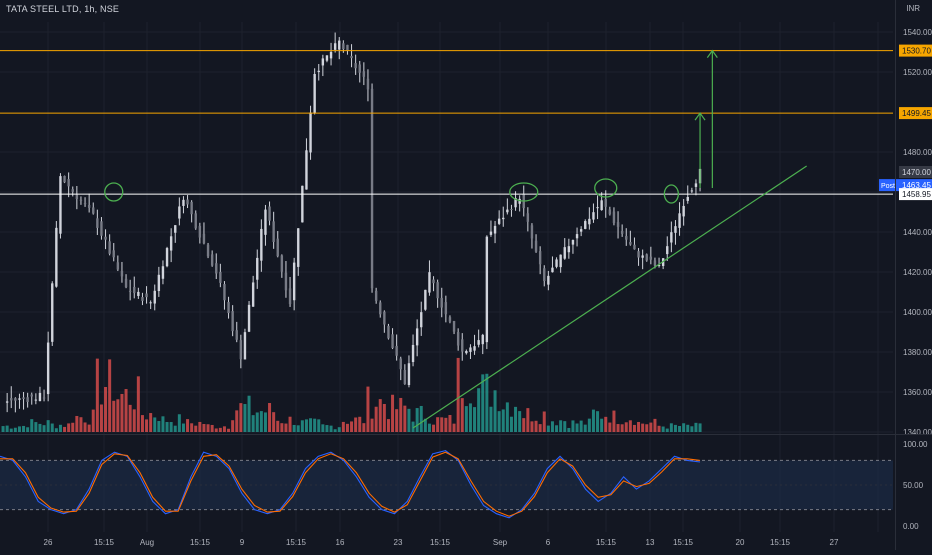 This screenshot has width=932, height=555. I want to click on stoch-k-line, so click(350, 484).